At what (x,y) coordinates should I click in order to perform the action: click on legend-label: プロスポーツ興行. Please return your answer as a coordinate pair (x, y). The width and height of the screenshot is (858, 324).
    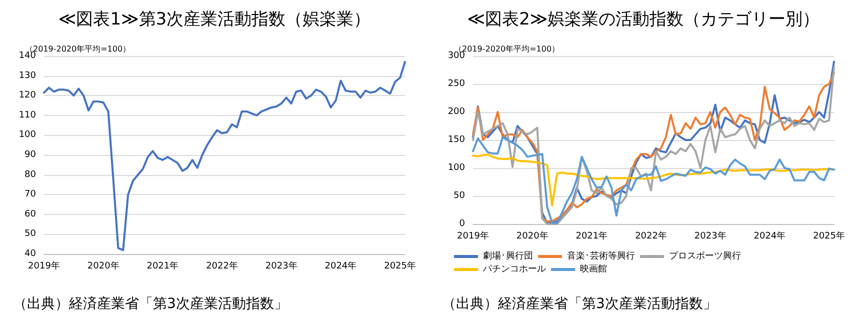
    Looking at the image, I should click on (705, 256).